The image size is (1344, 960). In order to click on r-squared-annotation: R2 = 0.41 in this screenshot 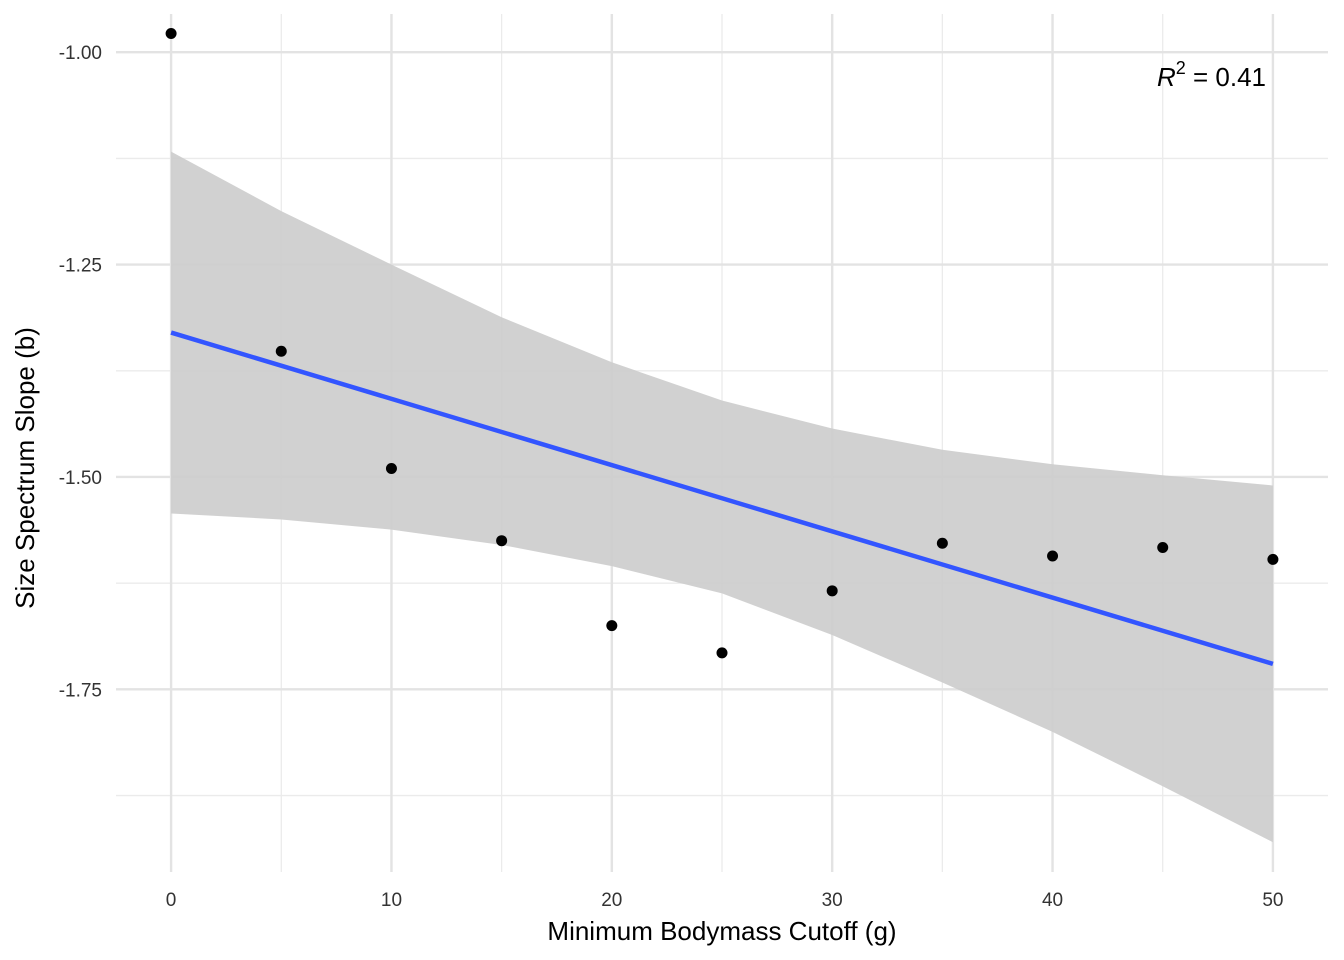, I will do `click(1211, 75)`.